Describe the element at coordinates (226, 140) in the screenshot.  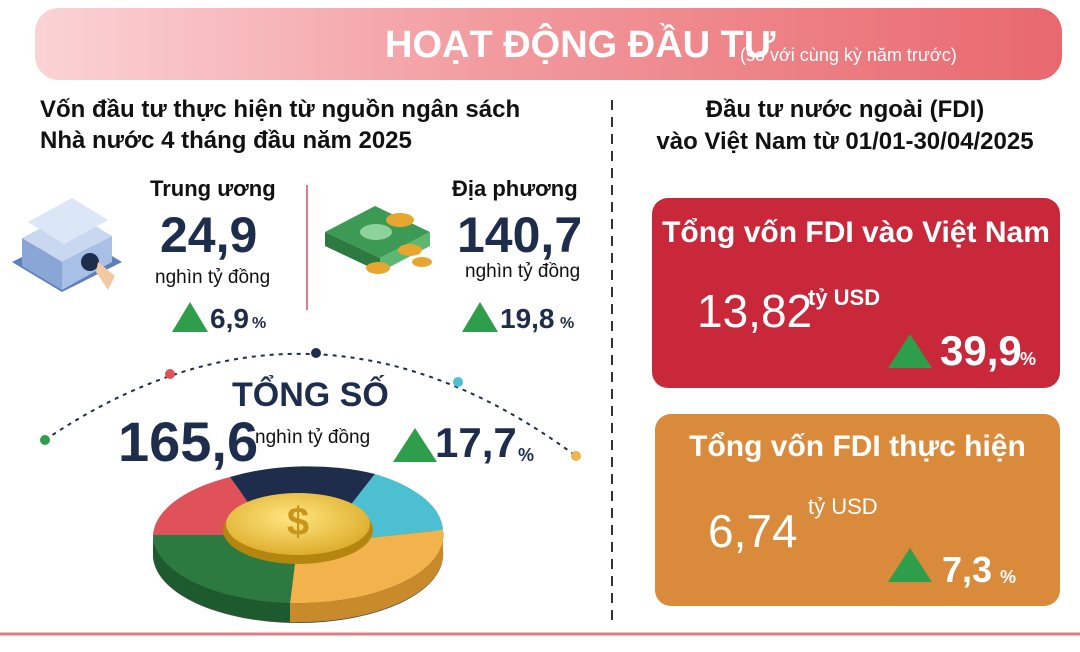
I see `section-title: Nhà nước 4 tháng đầu năm 2025` at that location.